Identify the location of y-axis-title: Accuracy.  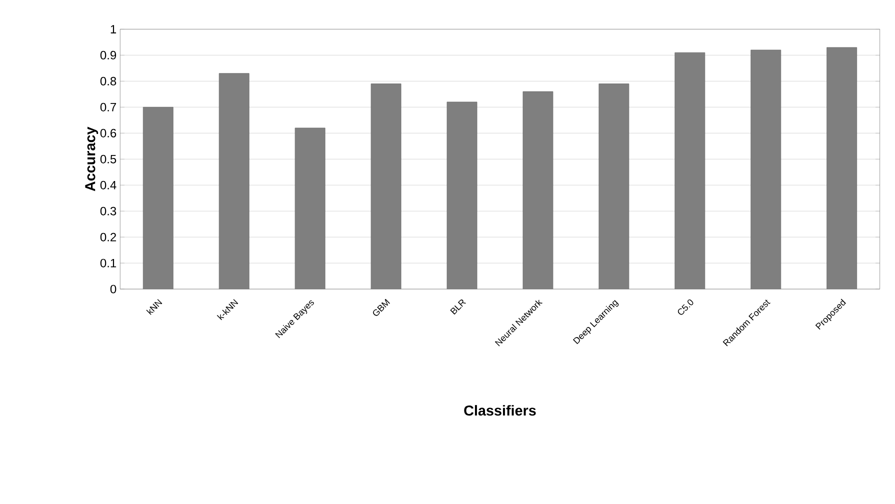
(91, 159).